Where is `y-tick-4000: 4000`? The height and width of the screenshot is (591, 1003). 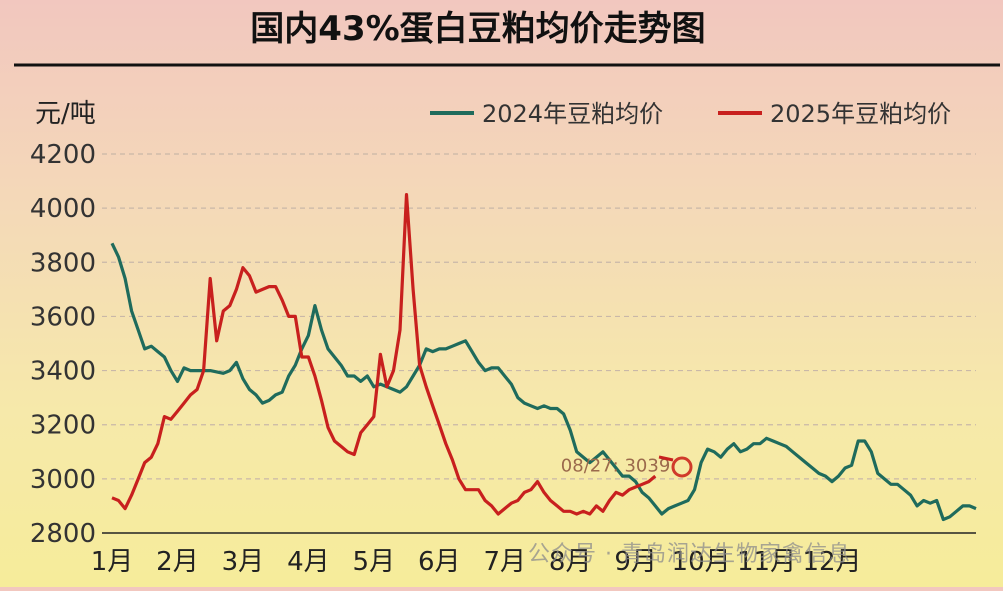
y-tick-4000: 4000 is located at coordinates (63, 209).